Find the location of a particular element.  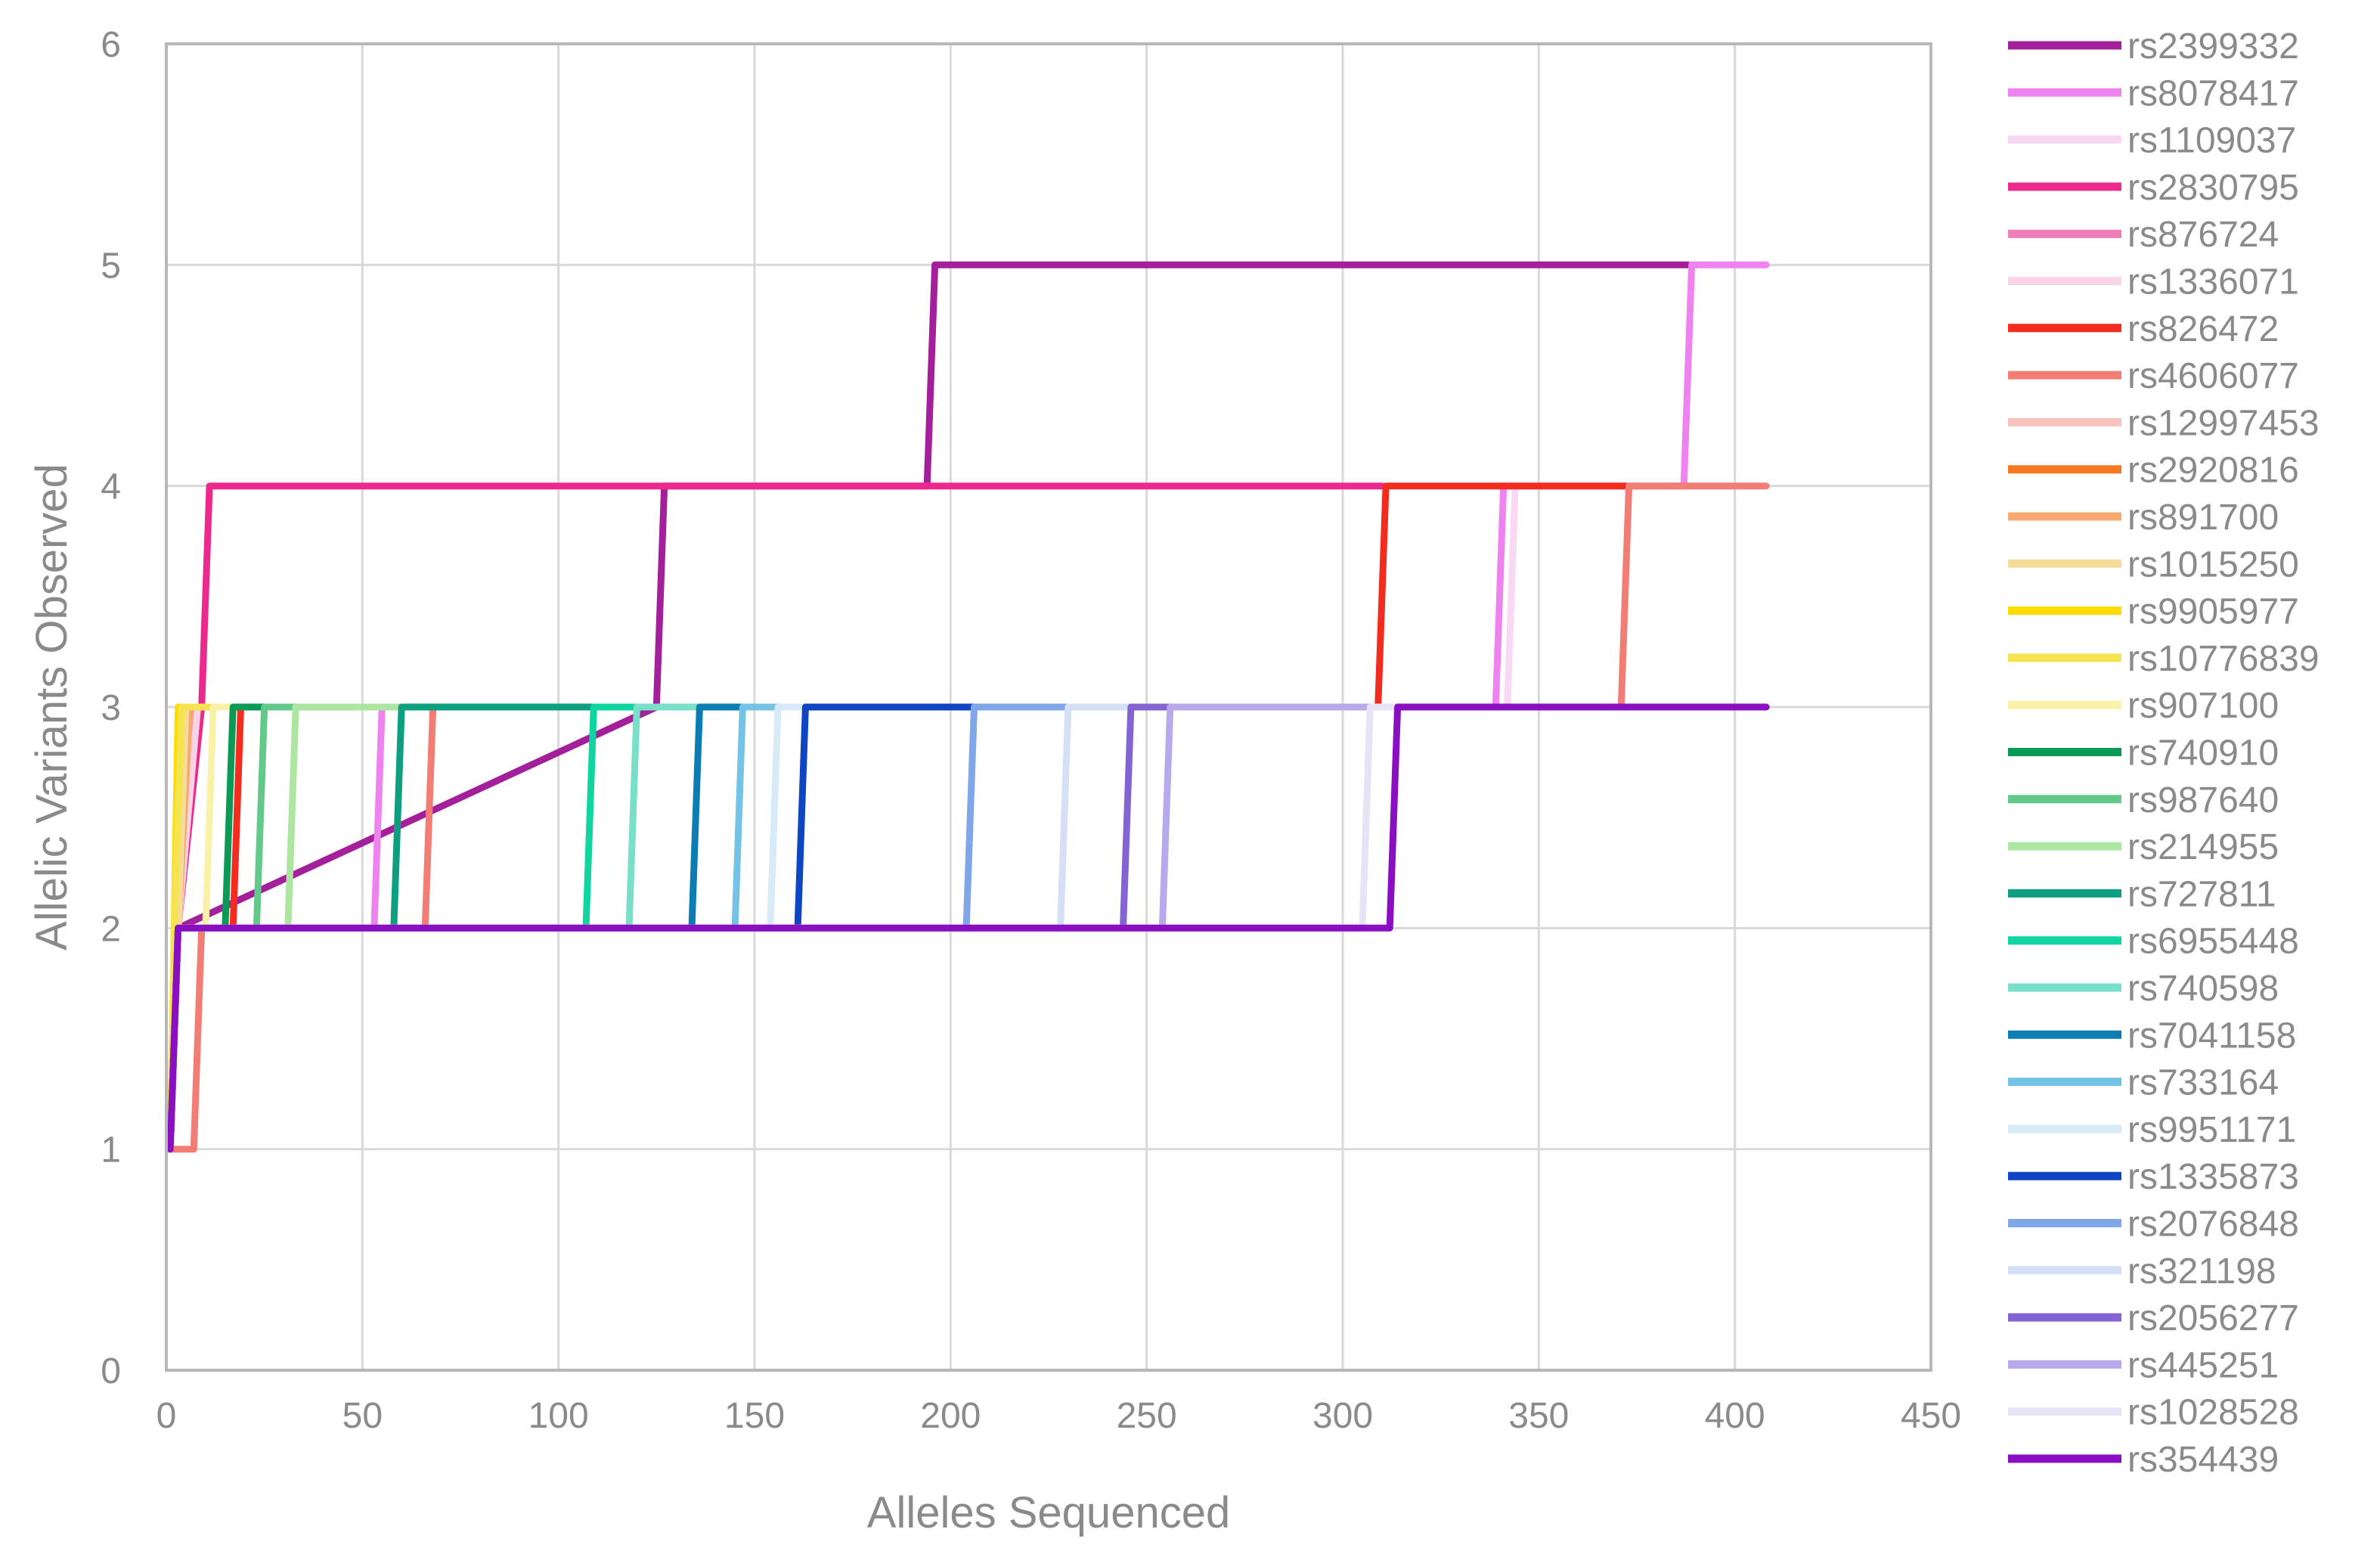

y-tick-label: 3 is located at coordinates (111, 708).